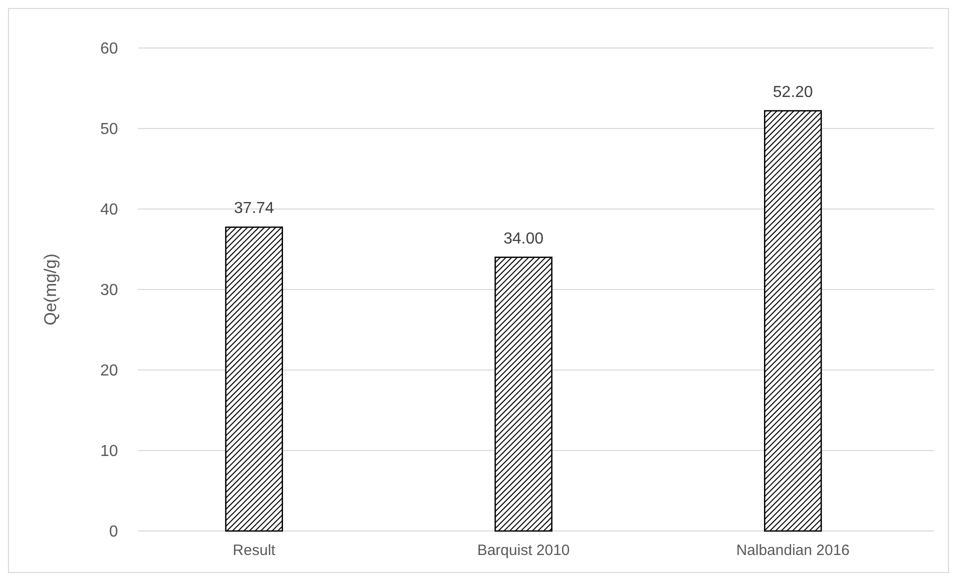  Describe the element at coordinates (523, 550) in the screenshot. I see `x-tick-label: Barquist 2010` at that location.